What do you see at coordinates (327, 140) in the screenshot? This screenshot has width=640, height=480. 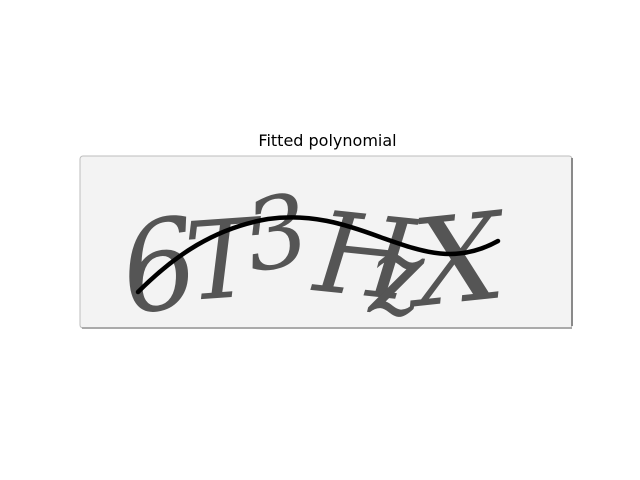 I see `figure-title: Fitted polynomial` at bounding box center [327, 140].